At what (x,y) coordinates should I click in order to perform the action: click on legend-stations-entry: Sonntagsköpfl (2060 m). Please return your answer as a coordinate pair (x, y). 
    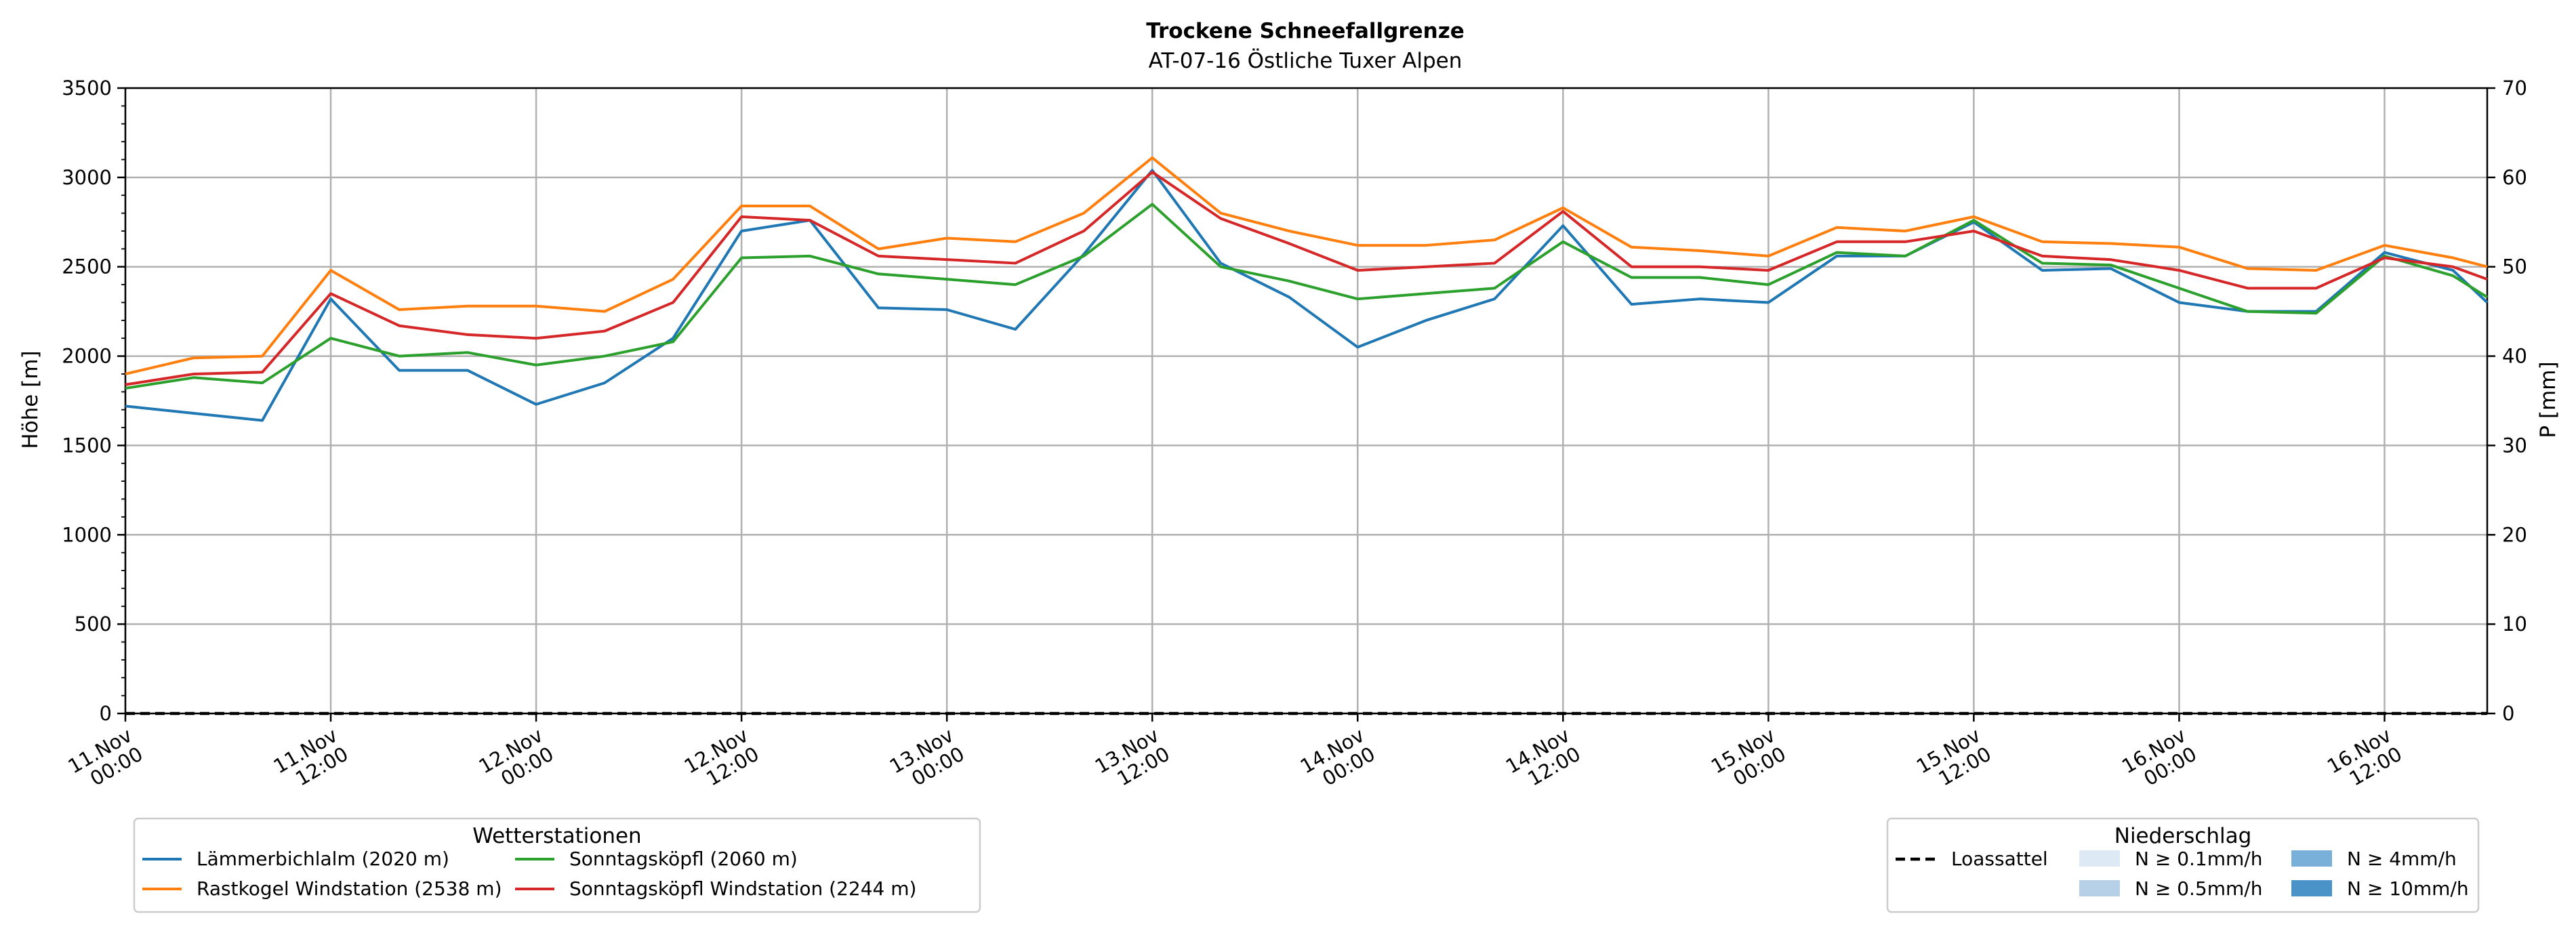
    Looking at the image, I should click on (684, 859).